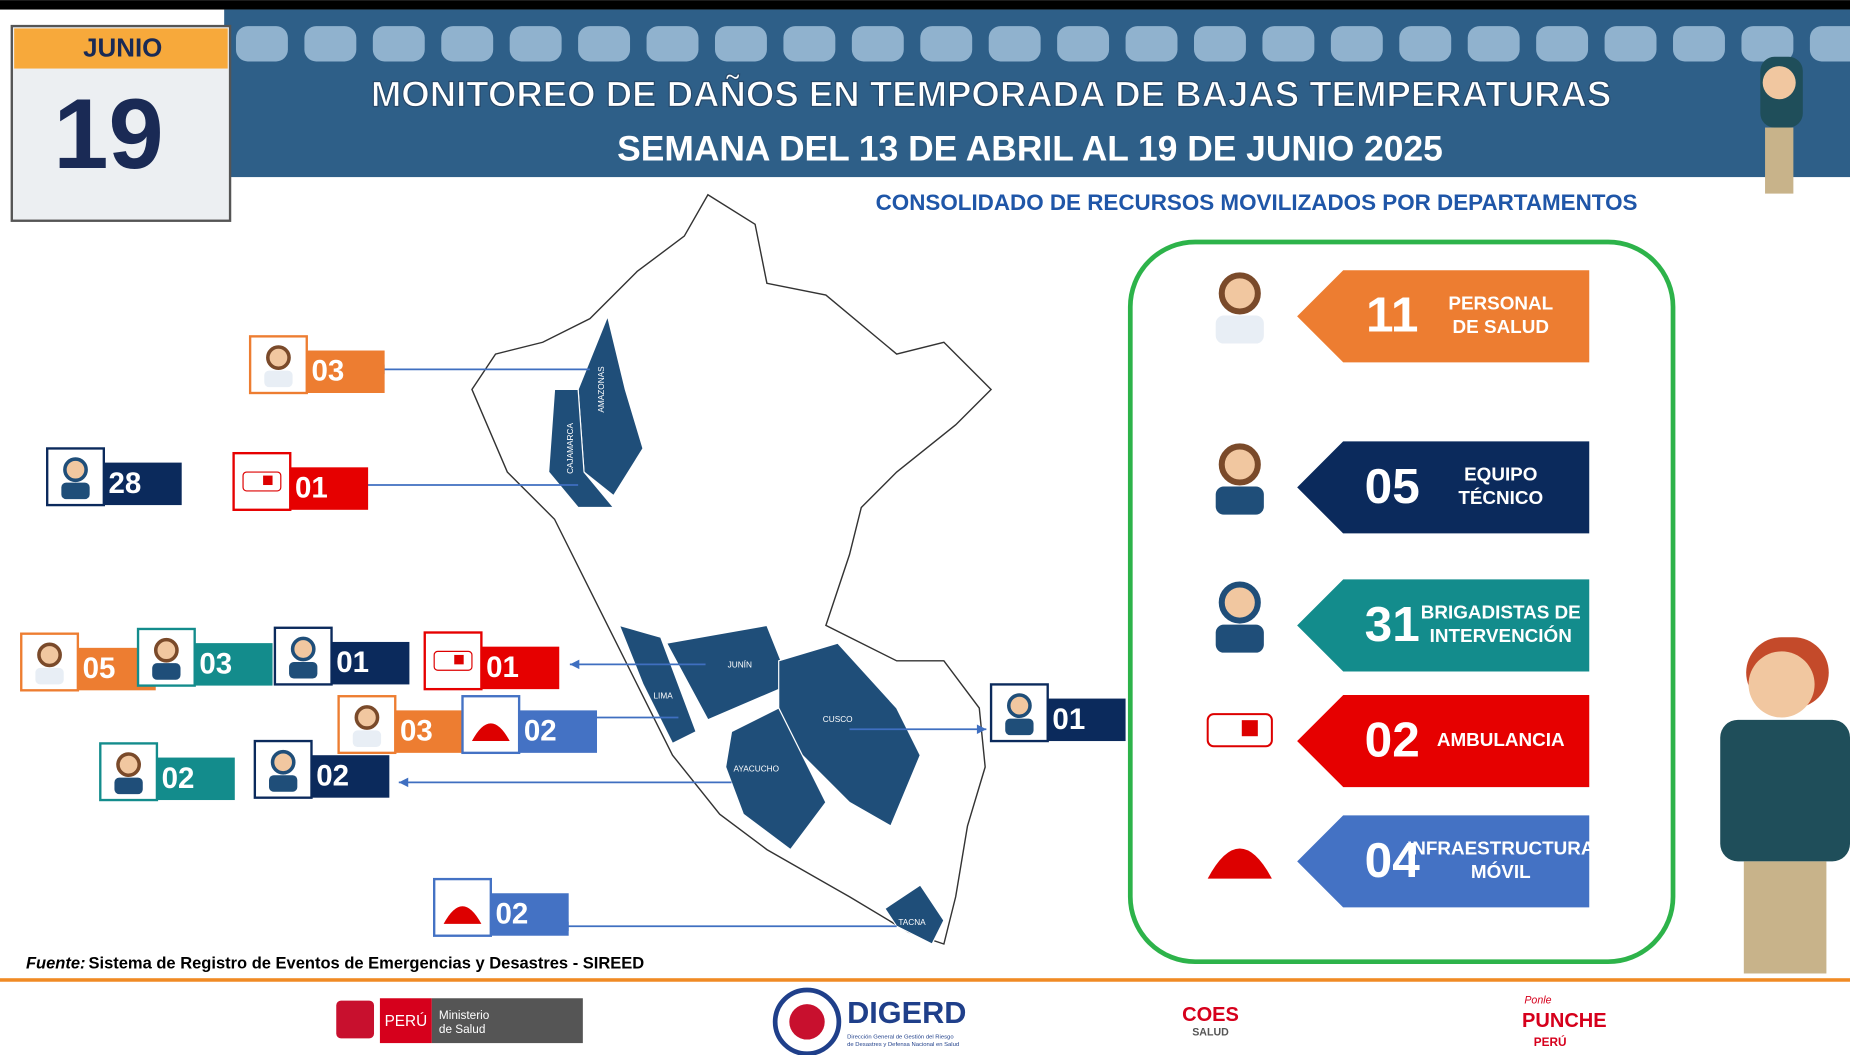 The image size is (1850, 1055). What do you see at coordinates (1785, 515) in the screenshot?
I see `mascot` at bounding box center [1785, 515].